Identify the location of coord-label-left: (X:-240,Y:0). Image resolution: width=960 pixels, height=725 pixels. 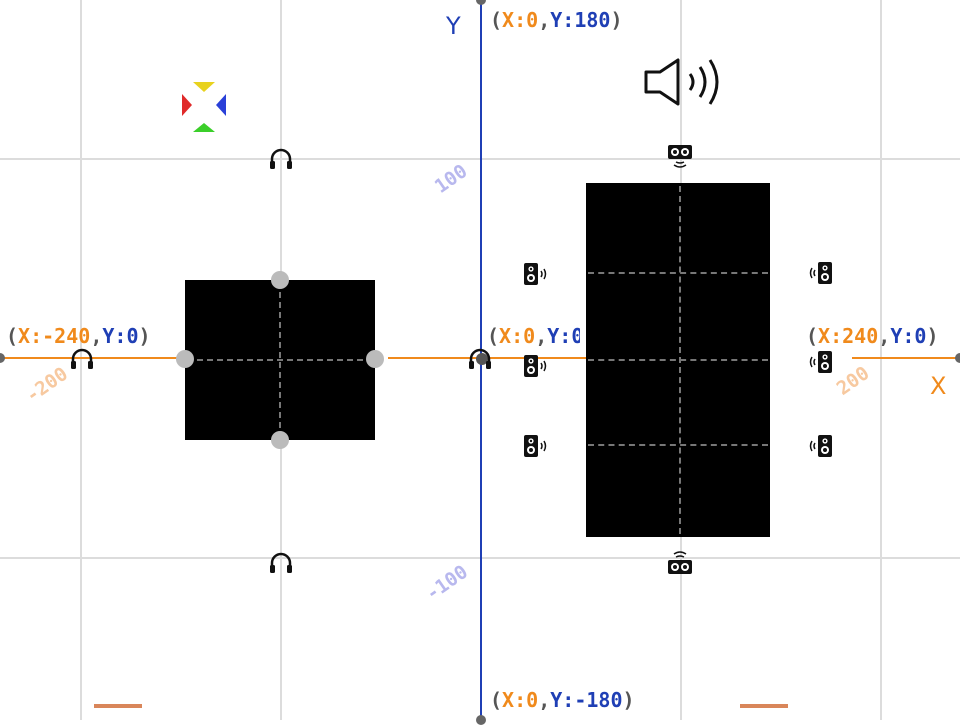
(78, 336).